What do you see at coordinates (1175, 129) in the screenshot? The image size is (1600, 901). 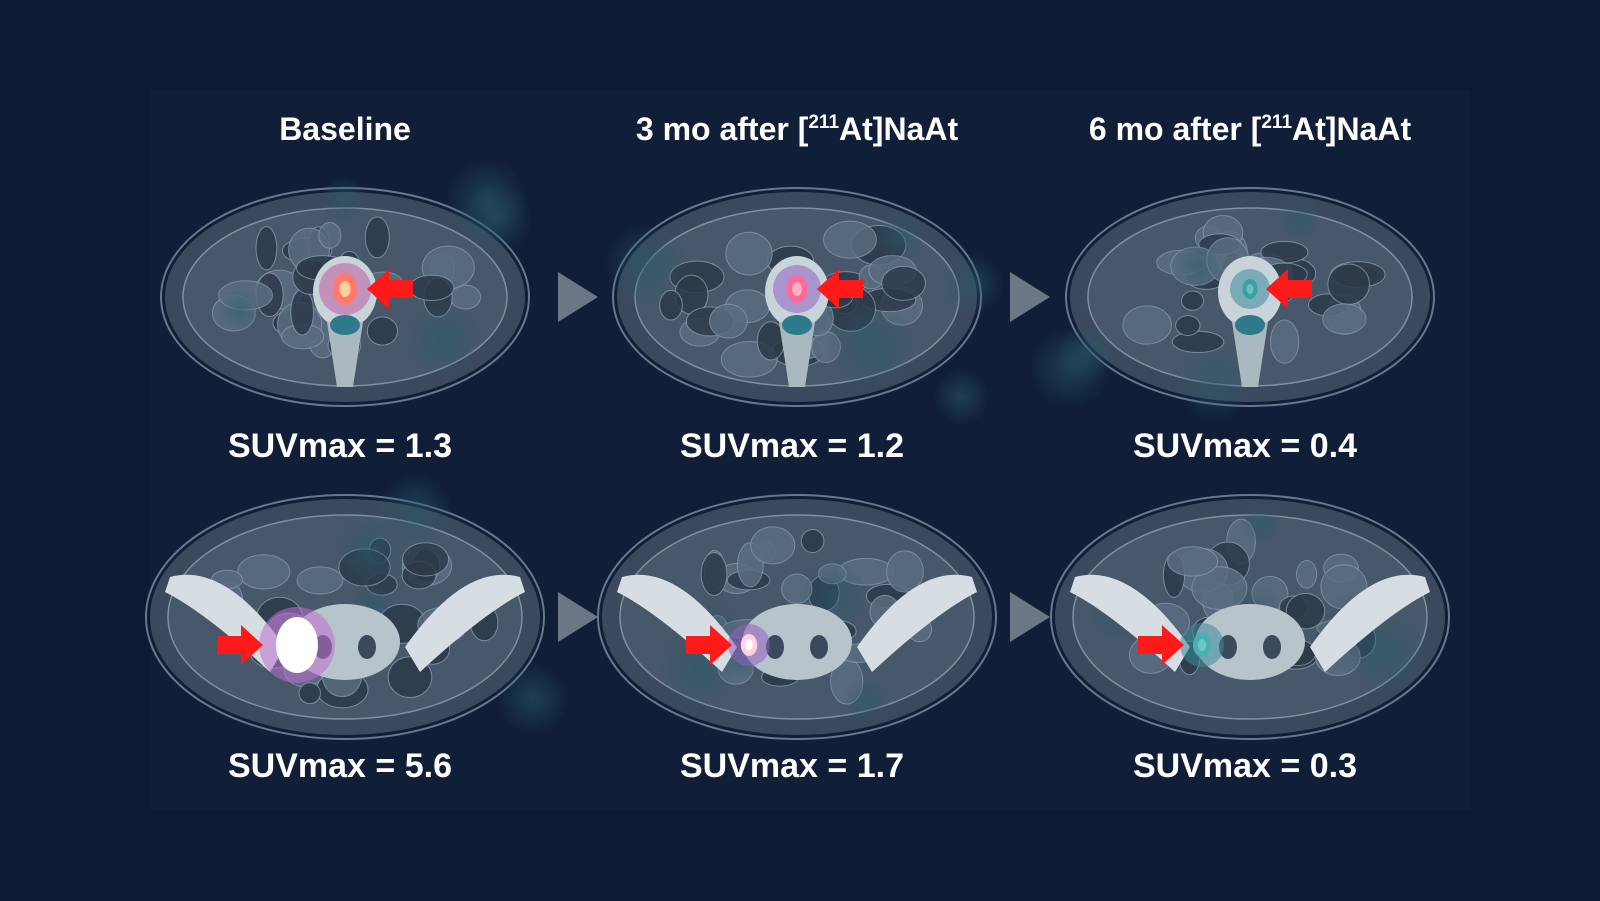 I see `title-prefix: 6 mo after [` at bounding box center [1175, 129].